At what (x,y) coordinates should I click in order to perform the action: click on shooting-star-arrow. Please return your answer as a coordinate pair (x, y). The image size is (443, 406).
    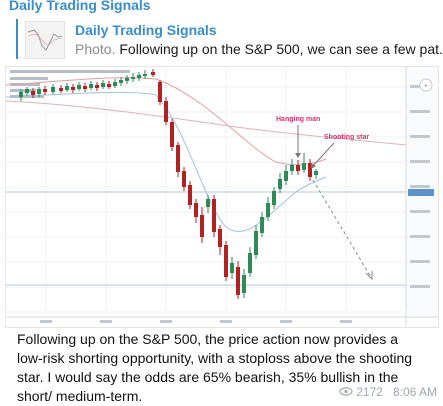
    Looking at the image, I should click on (323, 155).